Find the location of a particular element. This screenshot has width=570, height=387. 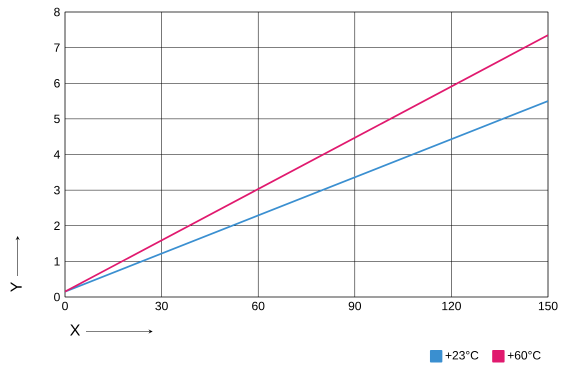

y-tick-label: 3 is located at coordinates (57, 190).